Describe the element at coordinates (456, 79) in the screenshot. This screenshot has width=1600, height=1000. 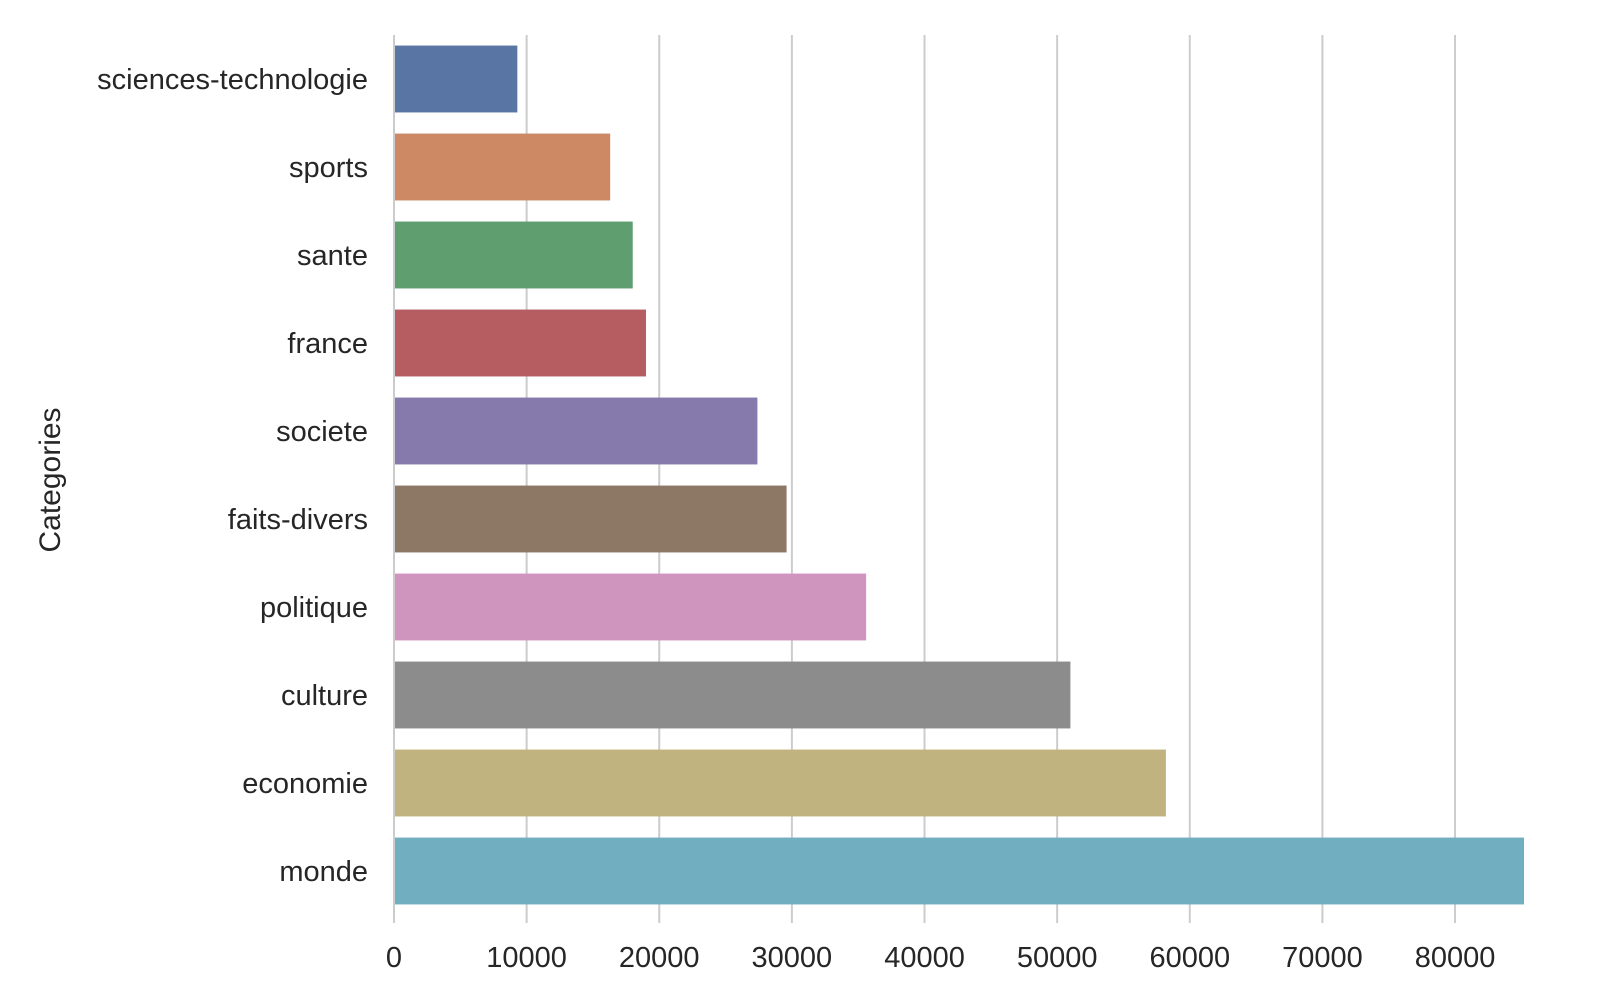
I see `bar-sciences-technologie` at that location.